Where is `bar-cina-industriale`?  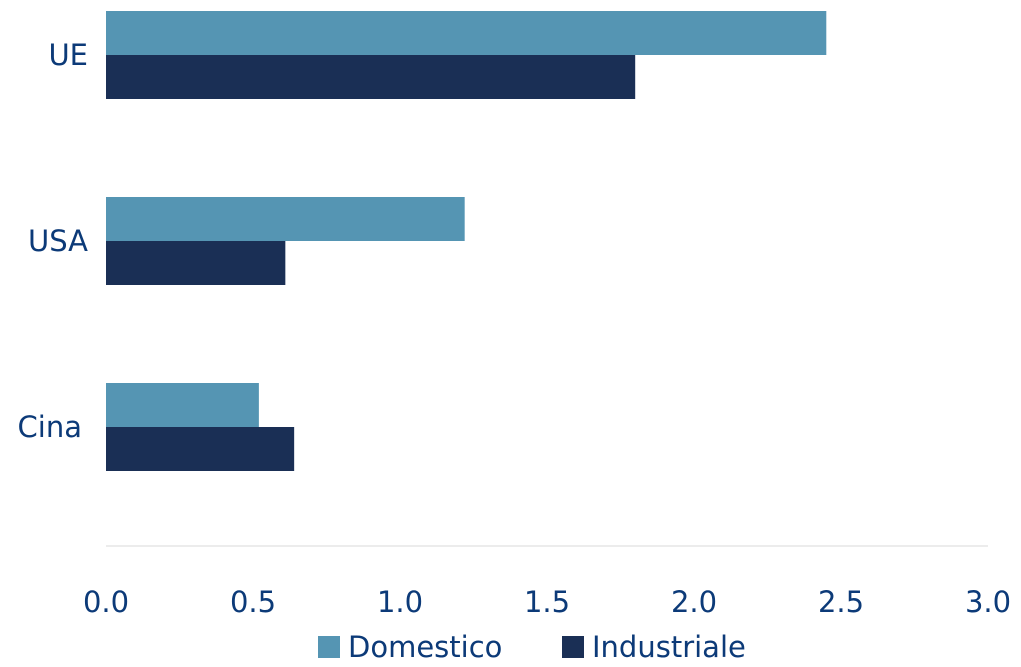 bar-cina-industriale is located at coordinates (200, 449).